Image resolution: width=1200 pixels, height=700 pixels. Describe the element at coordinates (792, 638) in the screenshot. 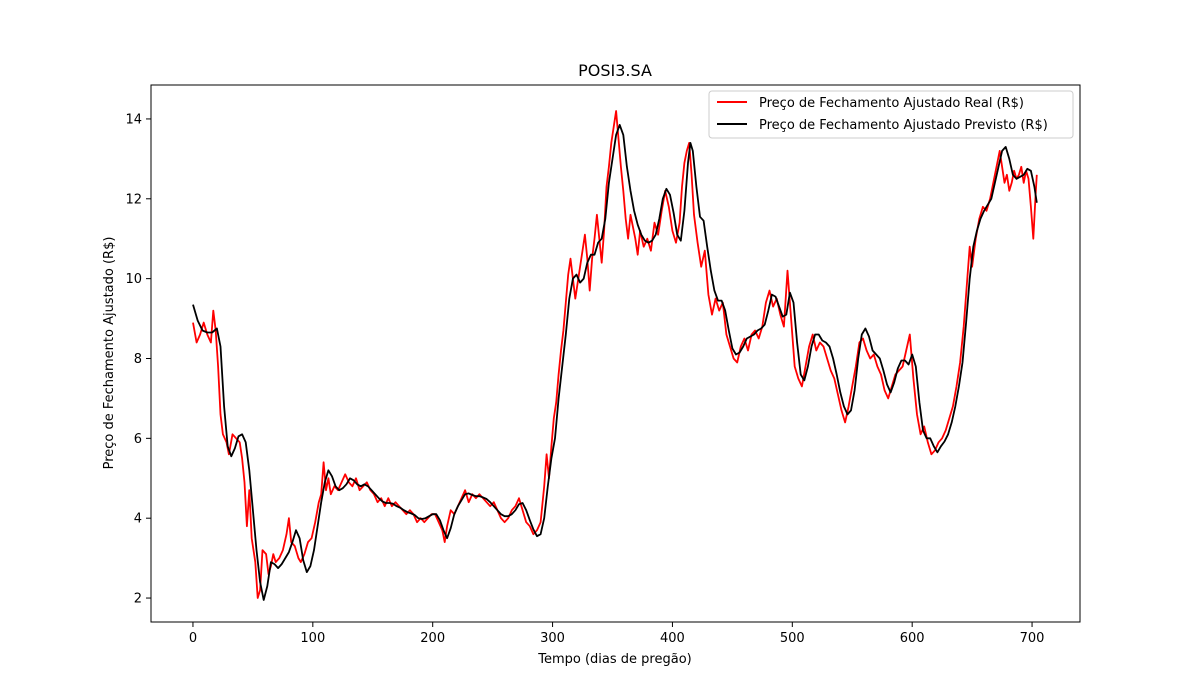

I see `x-tick-label: 500` at that location.